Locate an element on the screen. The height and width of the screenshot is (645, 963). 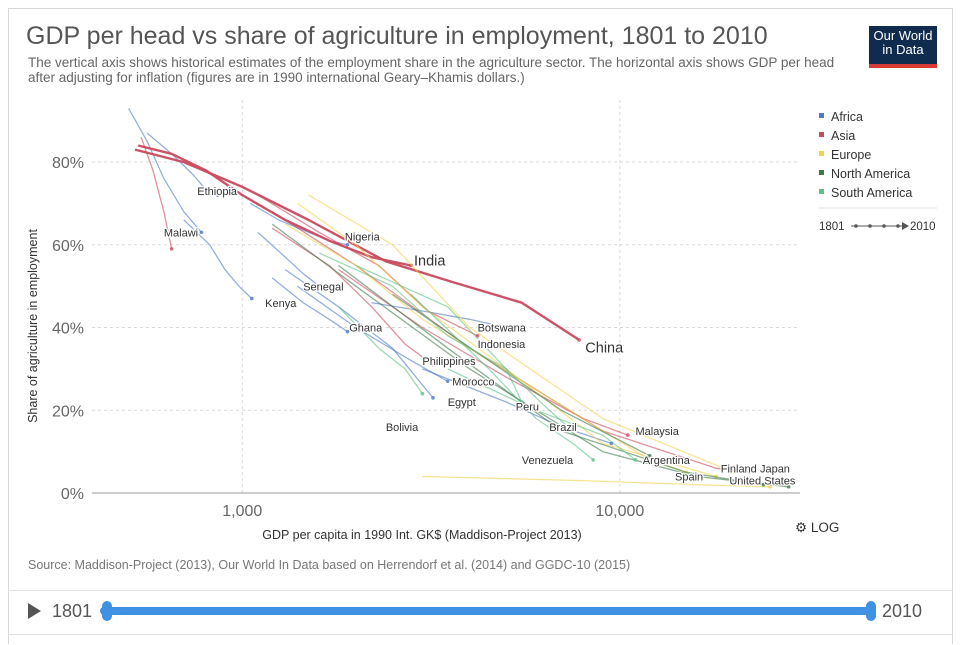
series-label: Senegal is located at coordinates (323, 287).